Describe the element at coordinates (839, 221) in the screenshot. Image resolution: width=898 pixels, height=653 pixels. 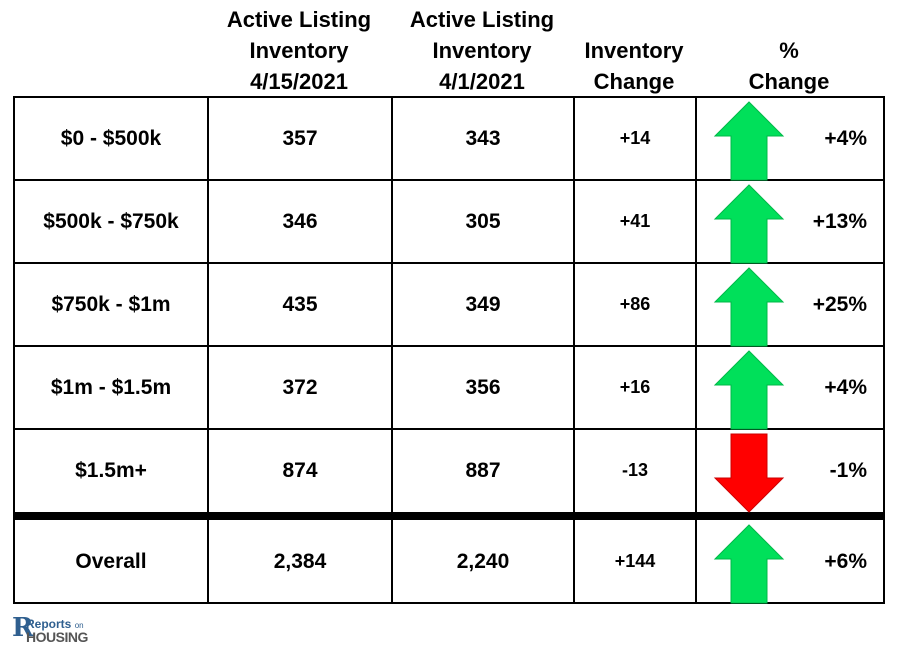
I see `cell-percent-change: +13%` at that location.